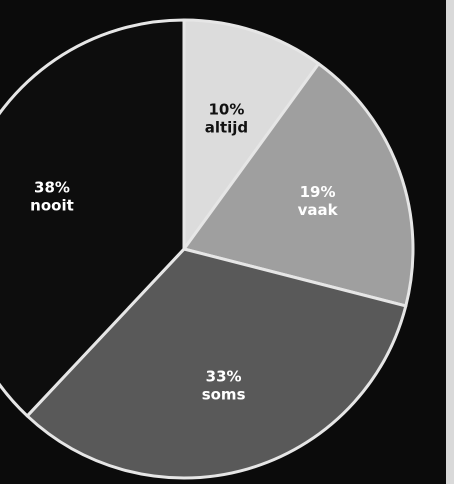  Describe the element at coordinates (251, 134) in the screenshot. I see `pie-slice-altijd` at that location.